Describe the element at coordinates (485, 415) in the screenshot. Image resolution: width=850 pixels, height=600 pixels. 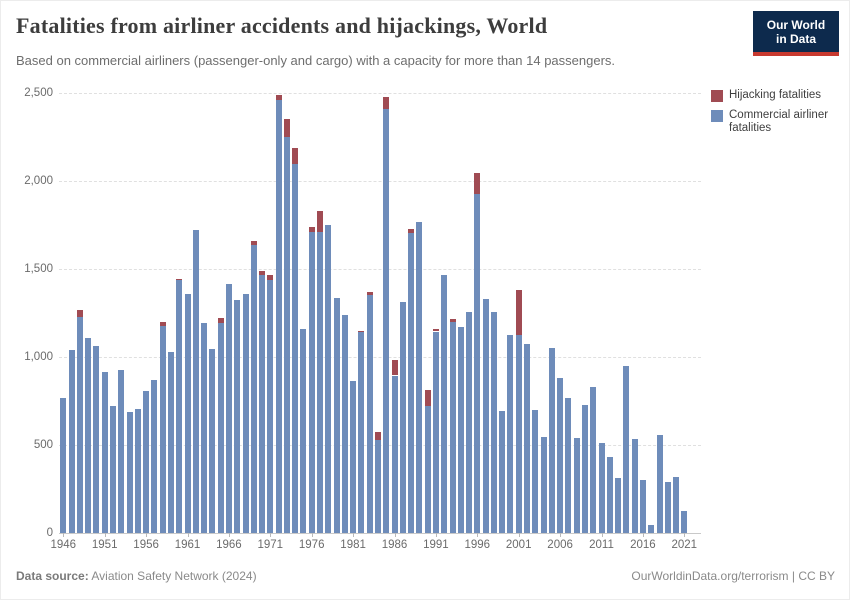
I see `bar-commercial-1997` at that location.